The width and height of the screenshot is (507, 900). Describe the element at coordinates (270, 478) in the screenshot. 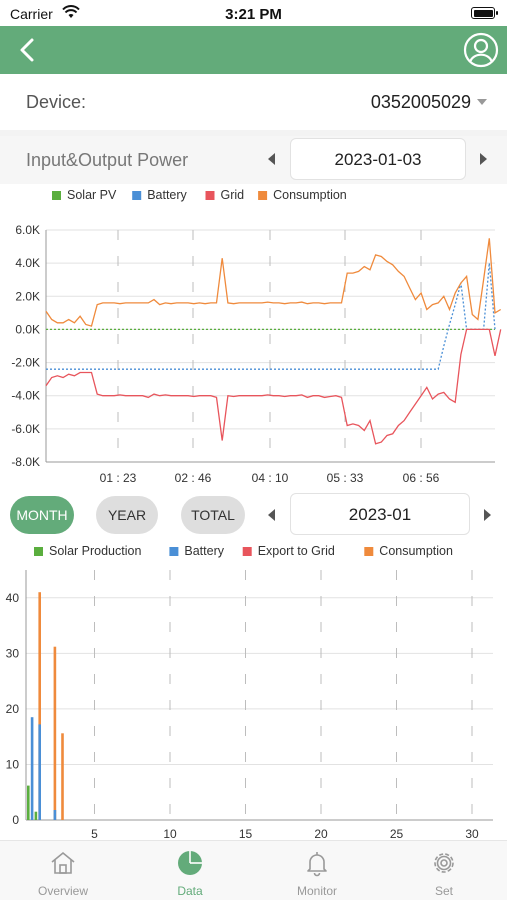

I see `x-tick-label: 04 : 10` at that location.